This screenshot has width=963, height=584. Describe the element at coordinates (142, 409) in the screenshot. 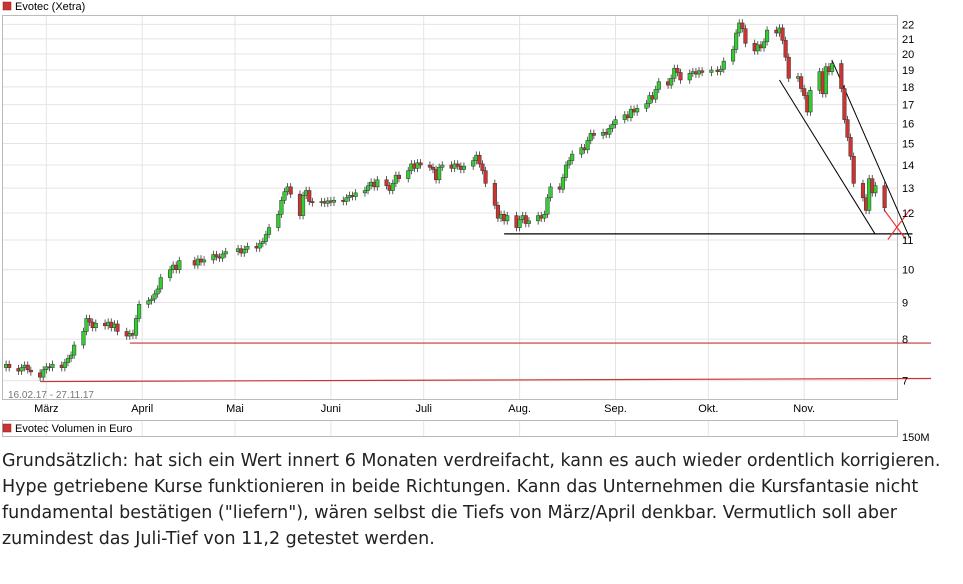

I see `x-tick-label: April` at that location.